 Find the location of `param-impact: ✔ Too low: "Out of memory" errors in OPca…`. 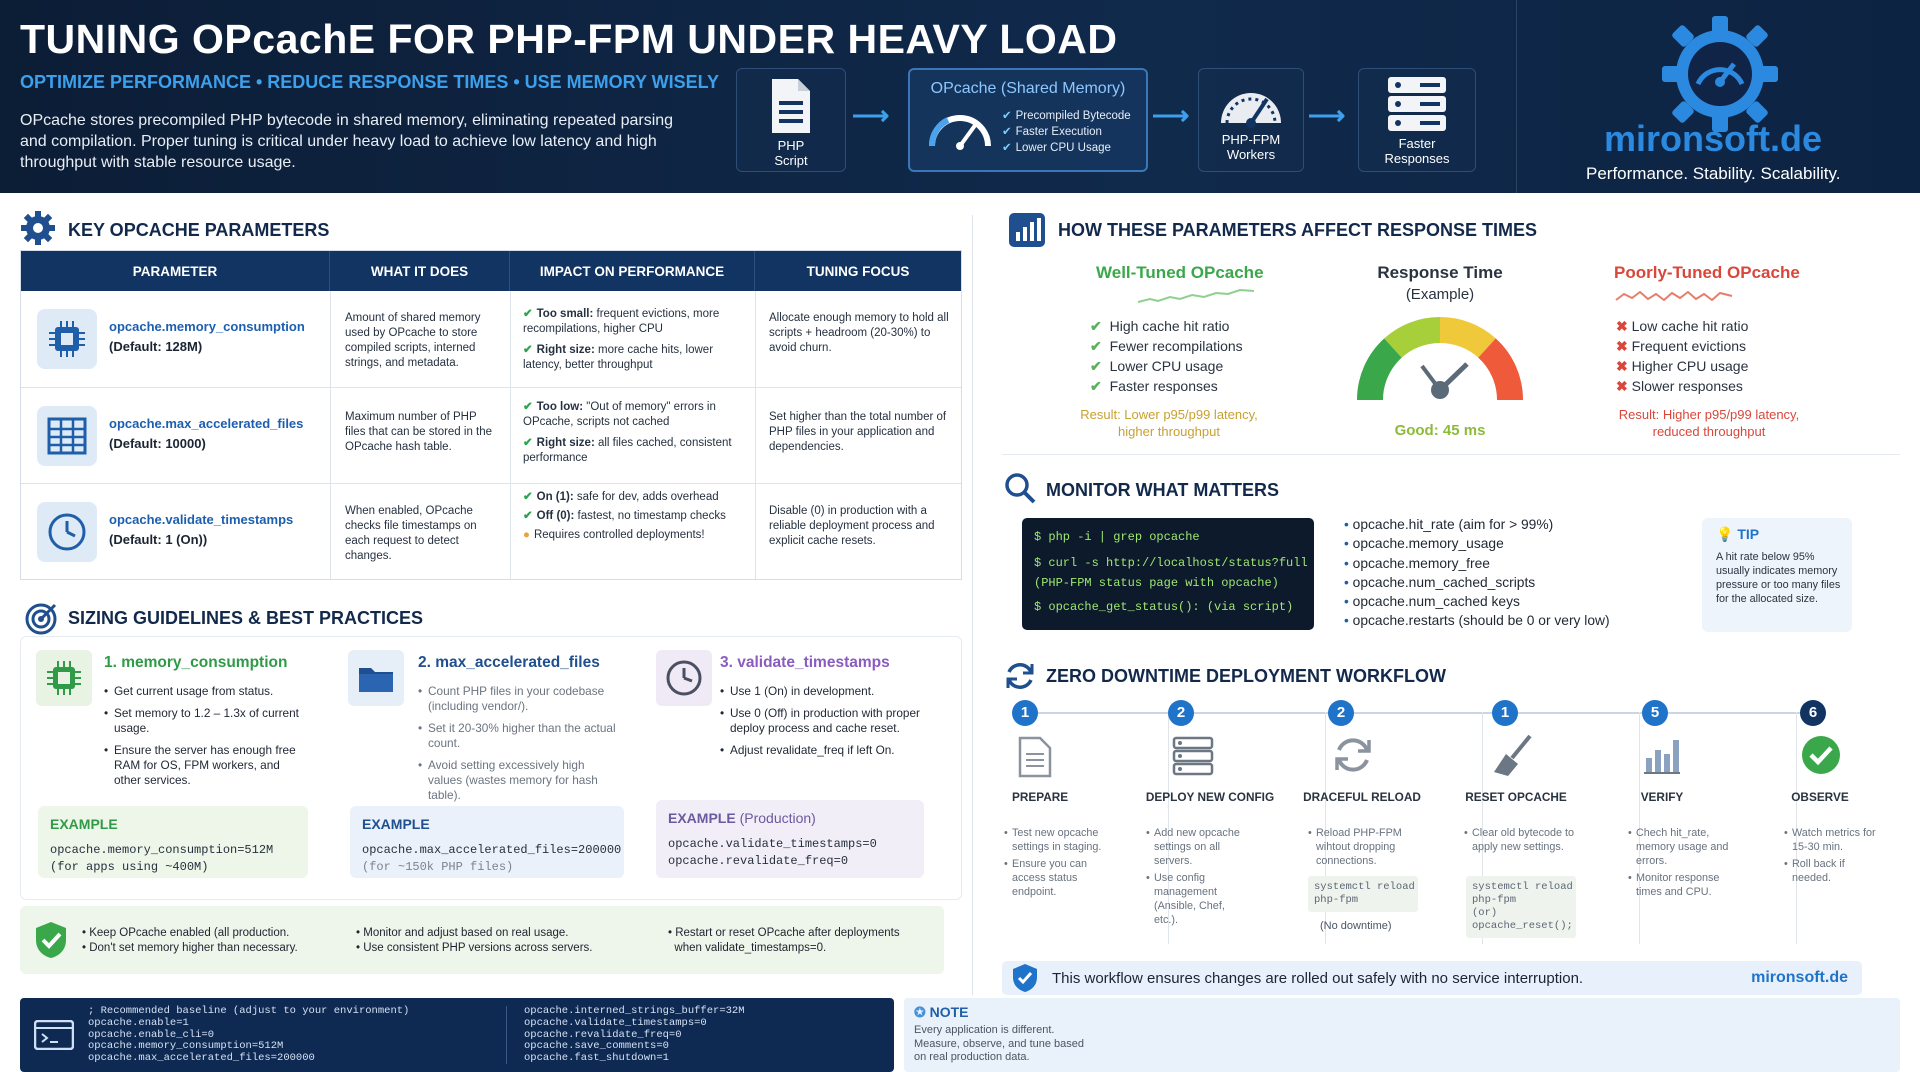

param-impact: ✔ Too low: "Out of memory" errors in OPca… is located at coordinates (627, 432).